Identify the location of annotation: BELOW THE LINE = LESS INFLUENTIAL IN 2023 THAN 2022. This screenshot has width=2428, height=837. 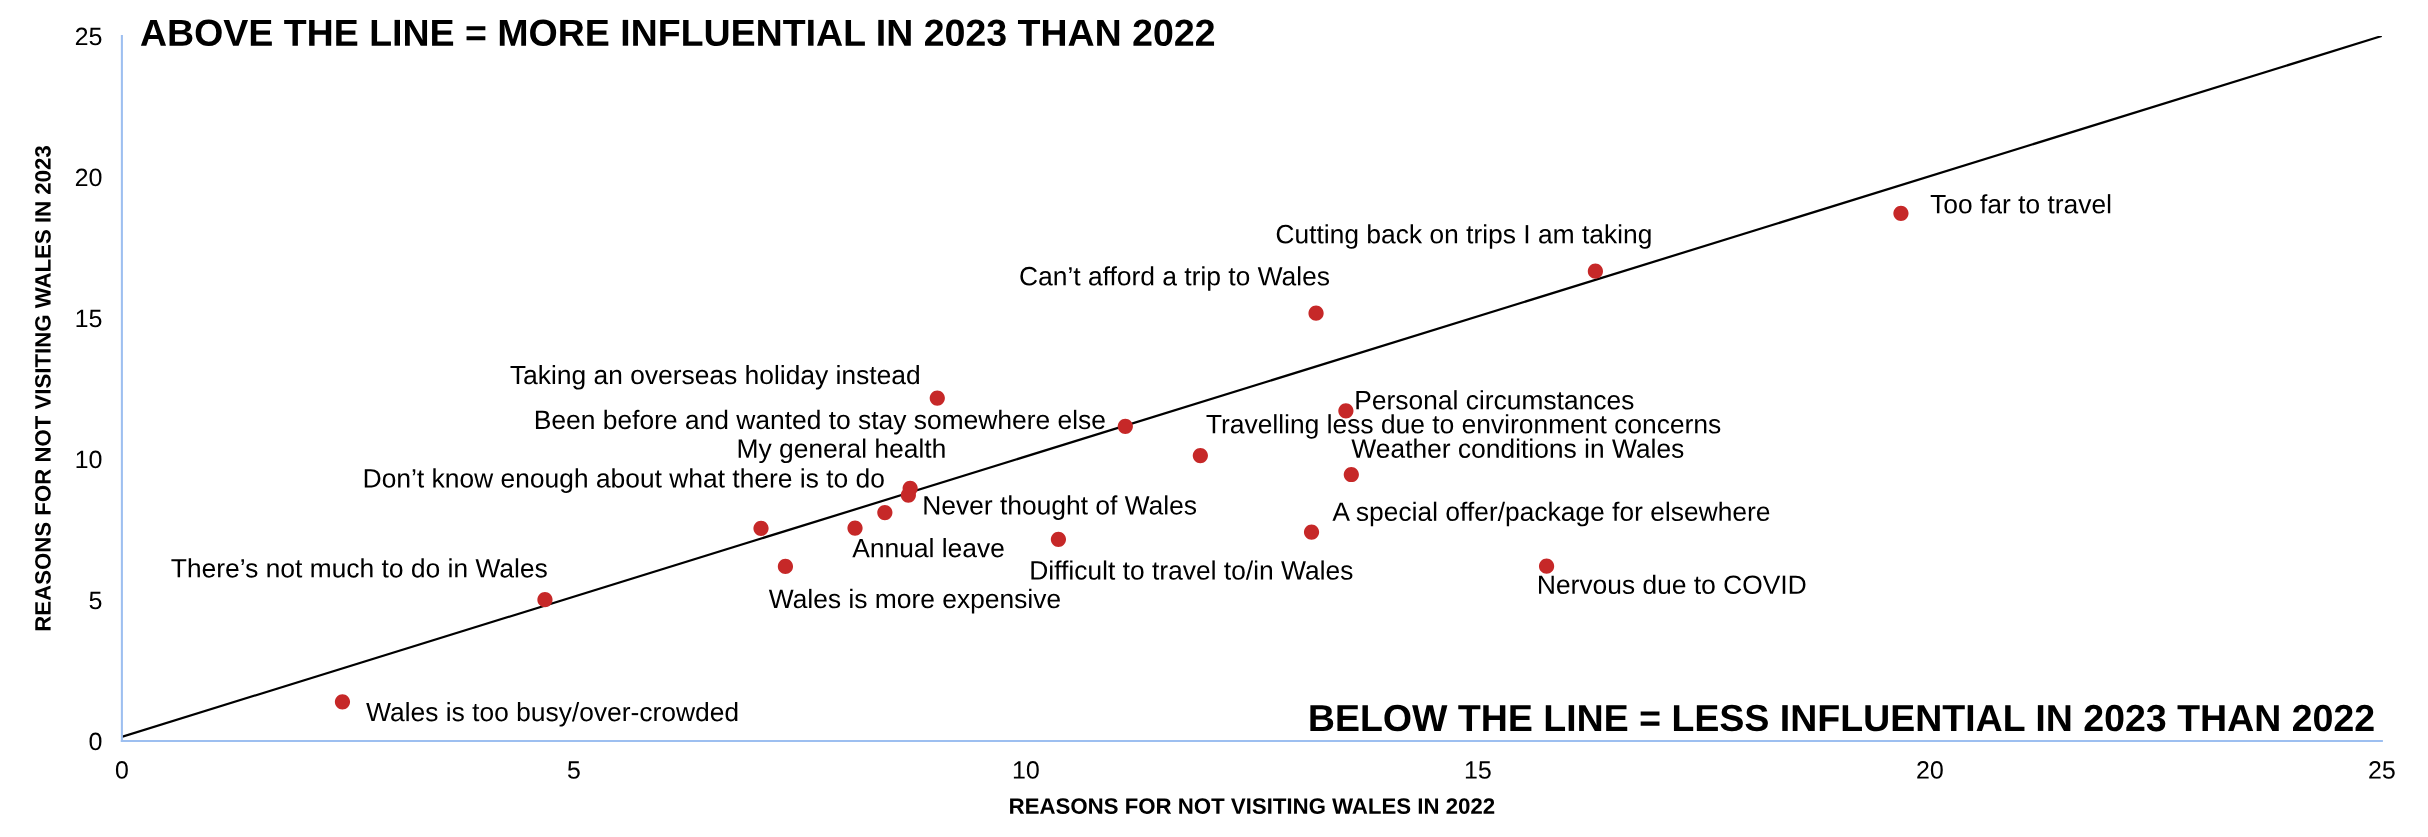
(1842, 718).